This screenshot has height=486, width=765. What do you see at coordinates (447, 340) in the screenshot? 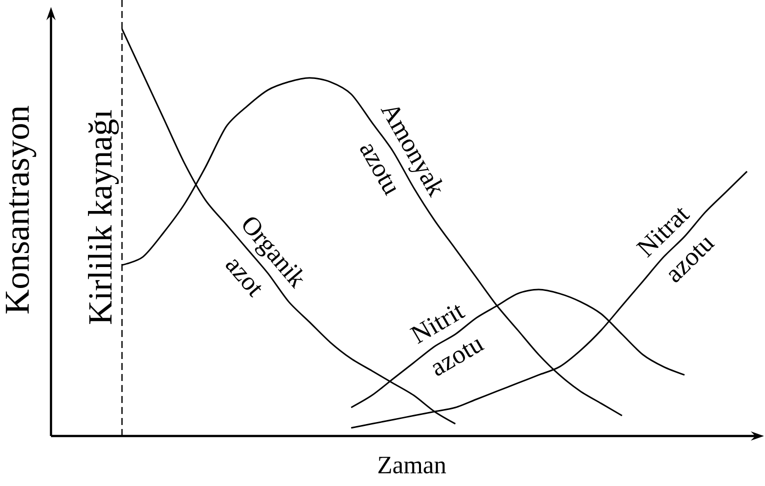
I see `text: Nitrit azotu` at bounding box center [447, 340].